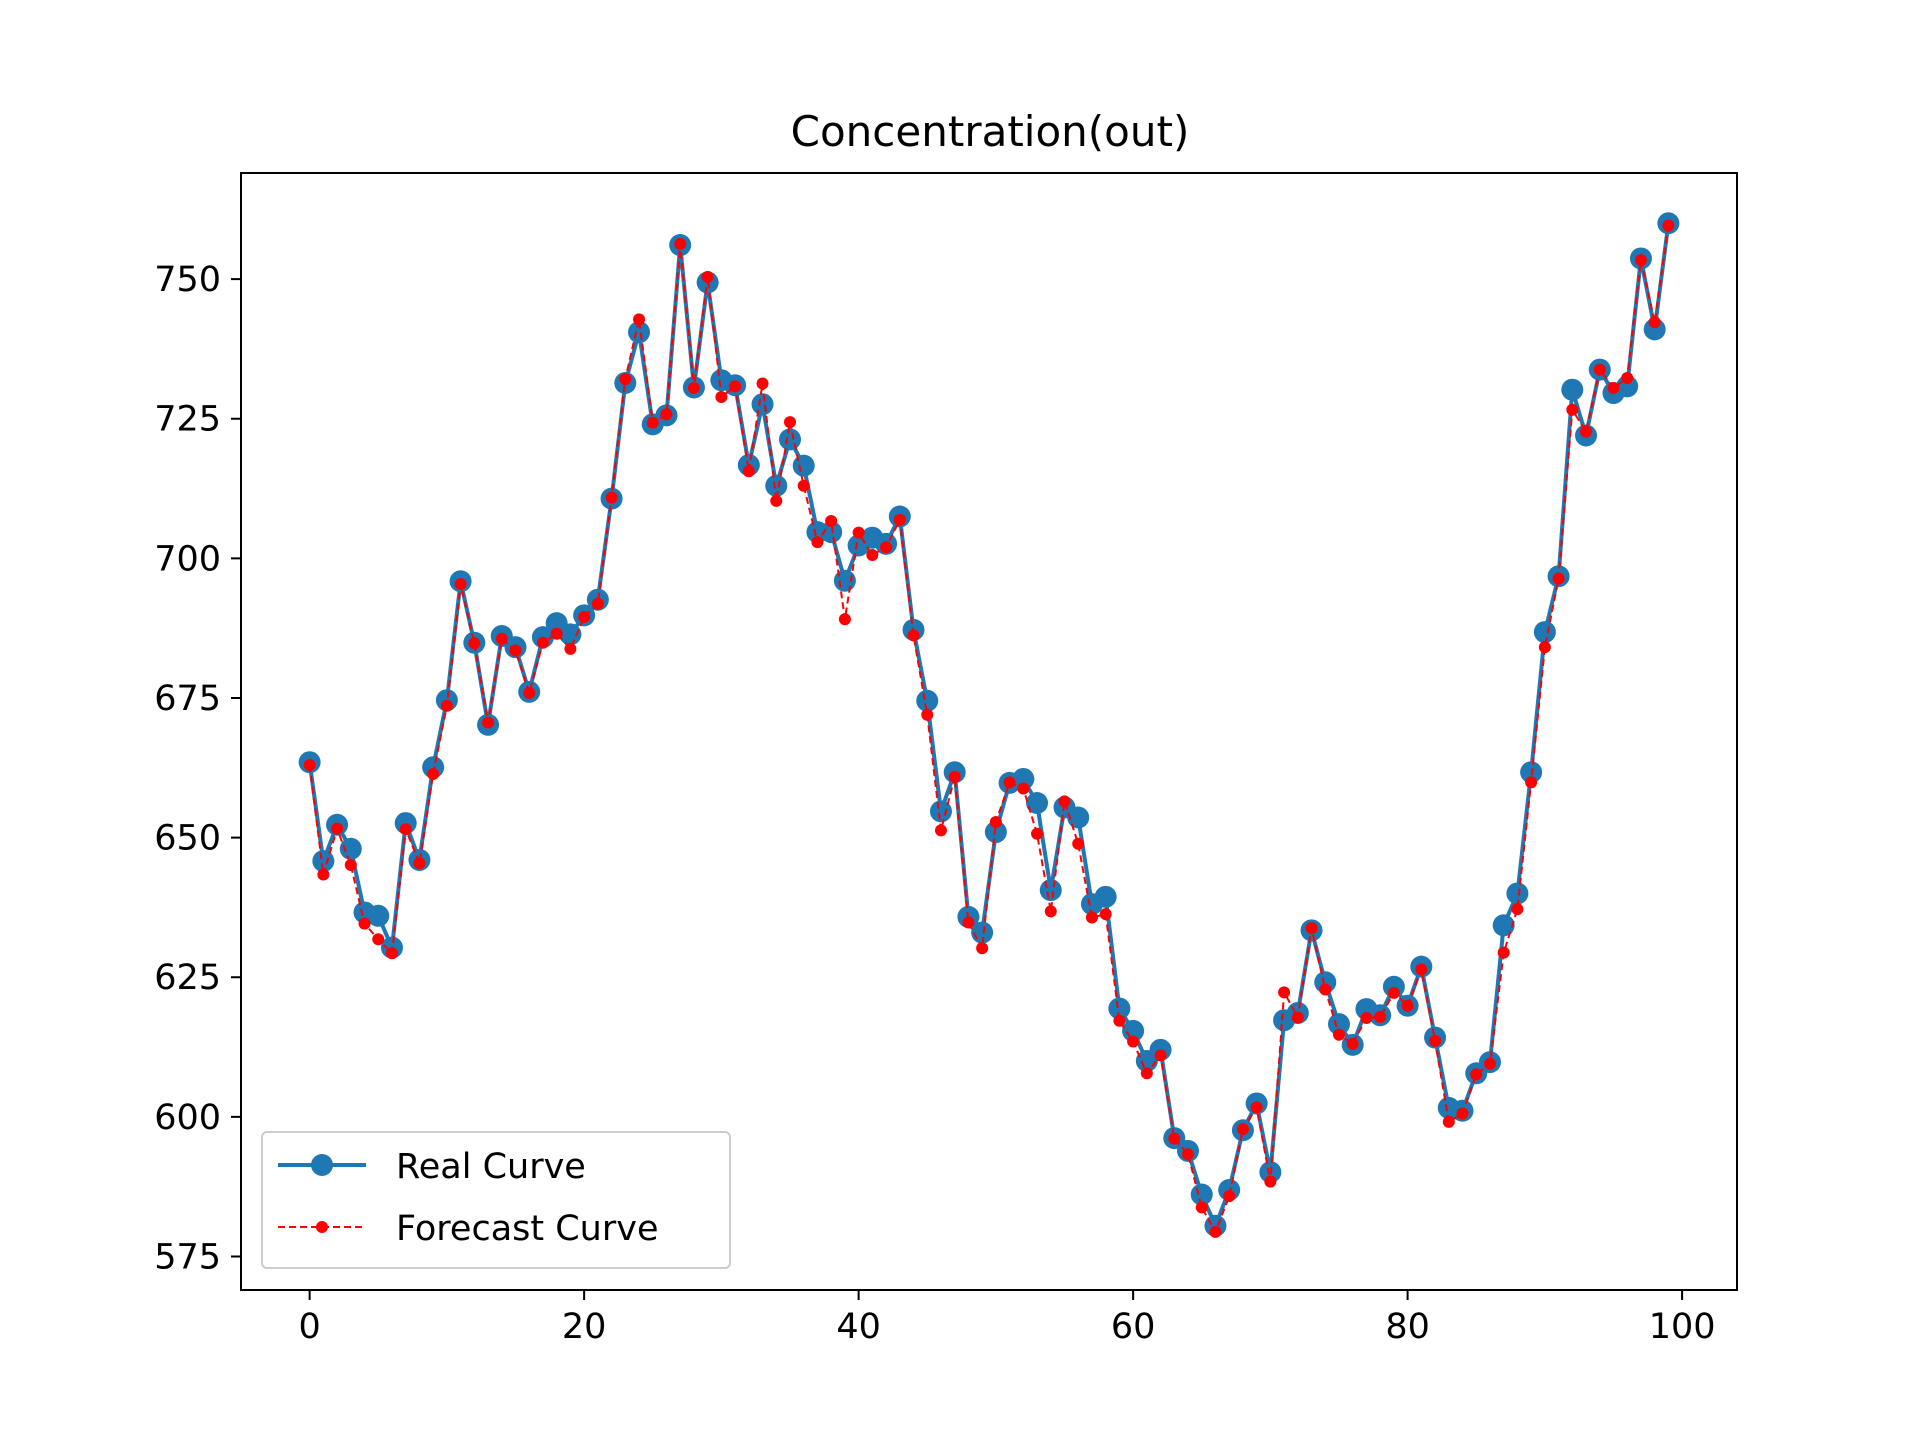  What do you see at coordinates (187, 280) in the screenshot?
I see `y-tick-label: 750` at bounding box center [187, 280].